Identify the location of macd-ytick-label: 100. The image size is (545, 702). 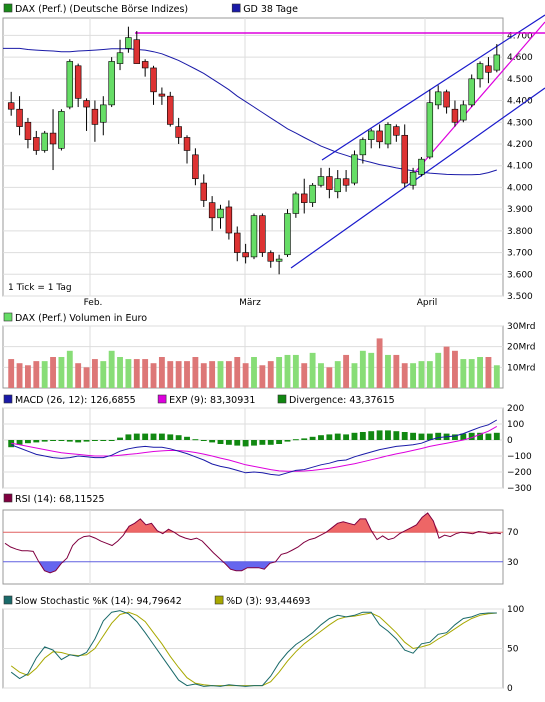
(515, 425).